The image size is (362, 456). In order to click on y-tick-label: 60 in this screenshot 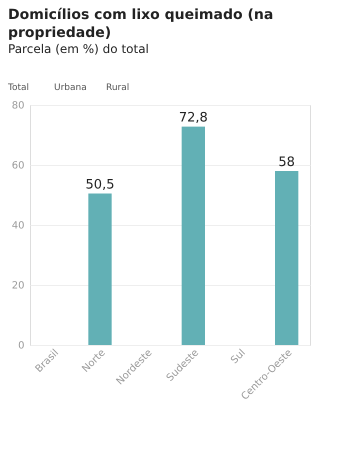, I will do `click(18, 166)`.